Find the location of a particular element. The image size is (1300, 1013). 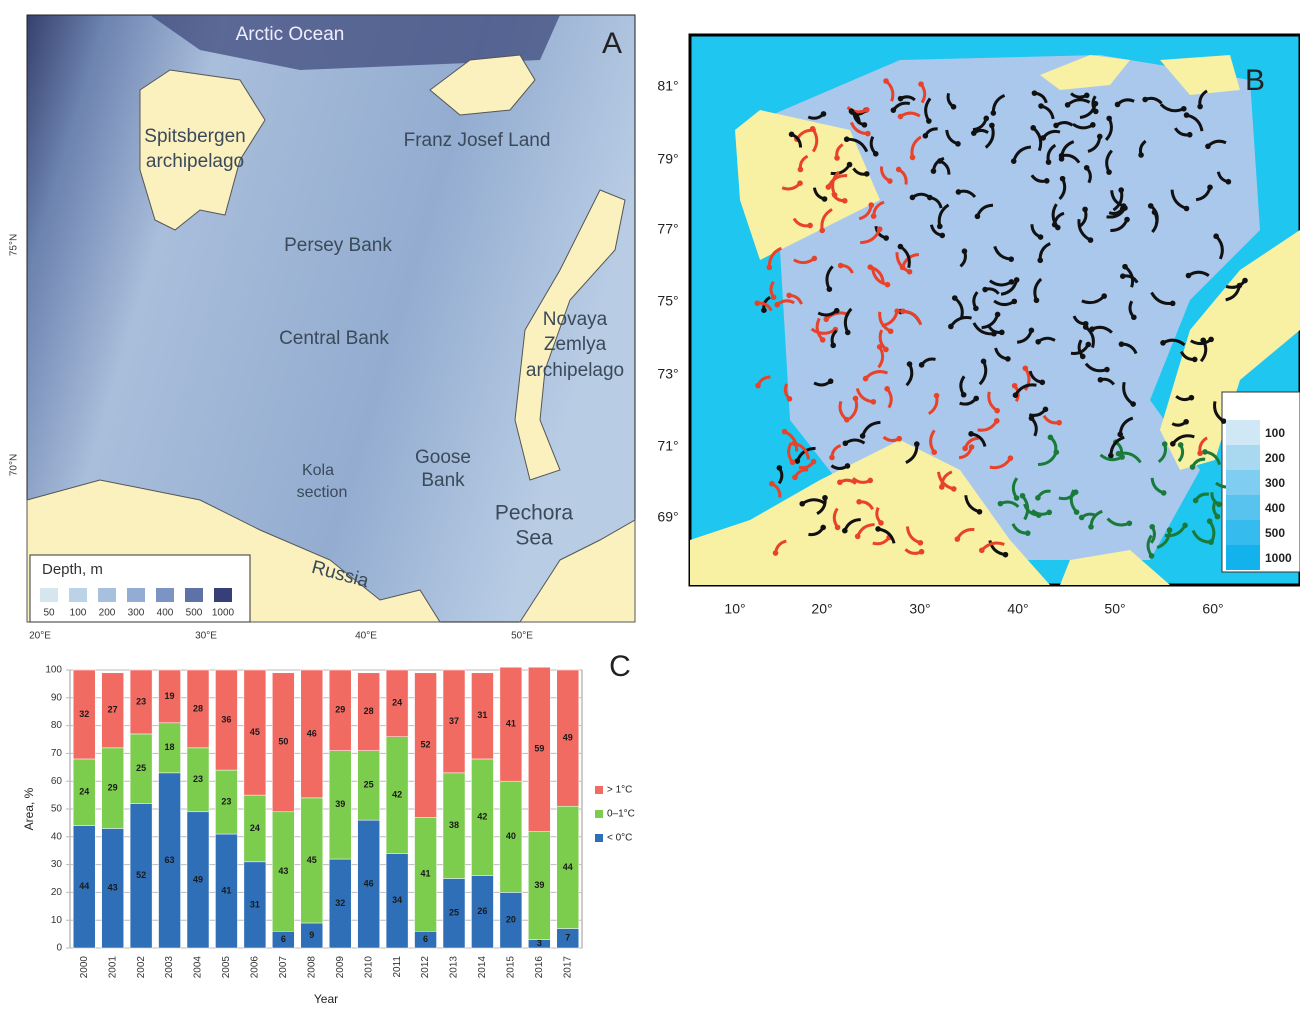

value-label: 46 is located at coordinates (312, 733).